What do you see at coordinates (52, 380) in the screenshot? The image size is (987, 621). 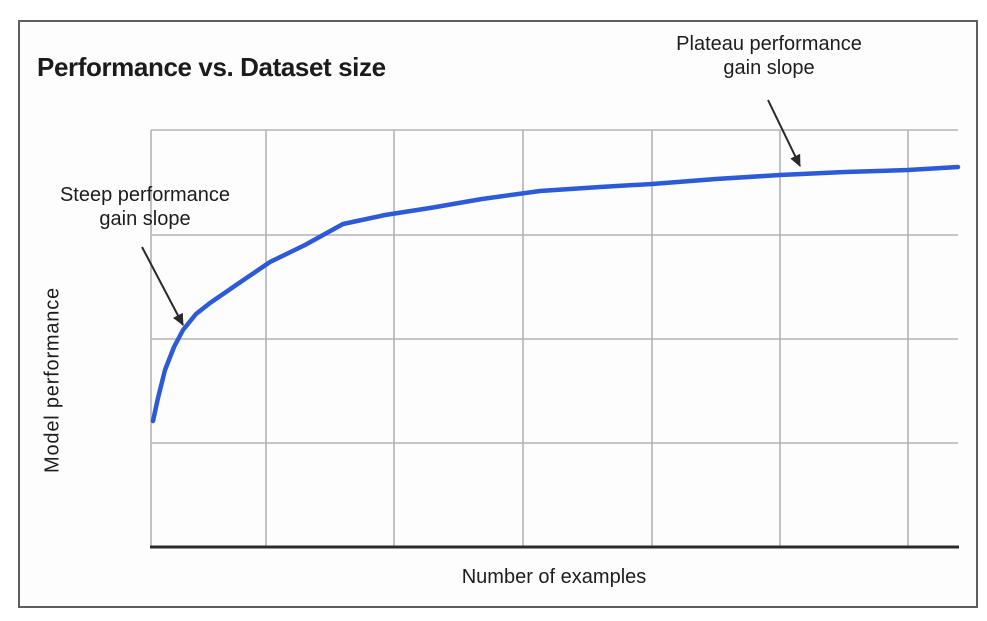 I see `y-axis-label: Model performance` at bounding box center [52, 380].